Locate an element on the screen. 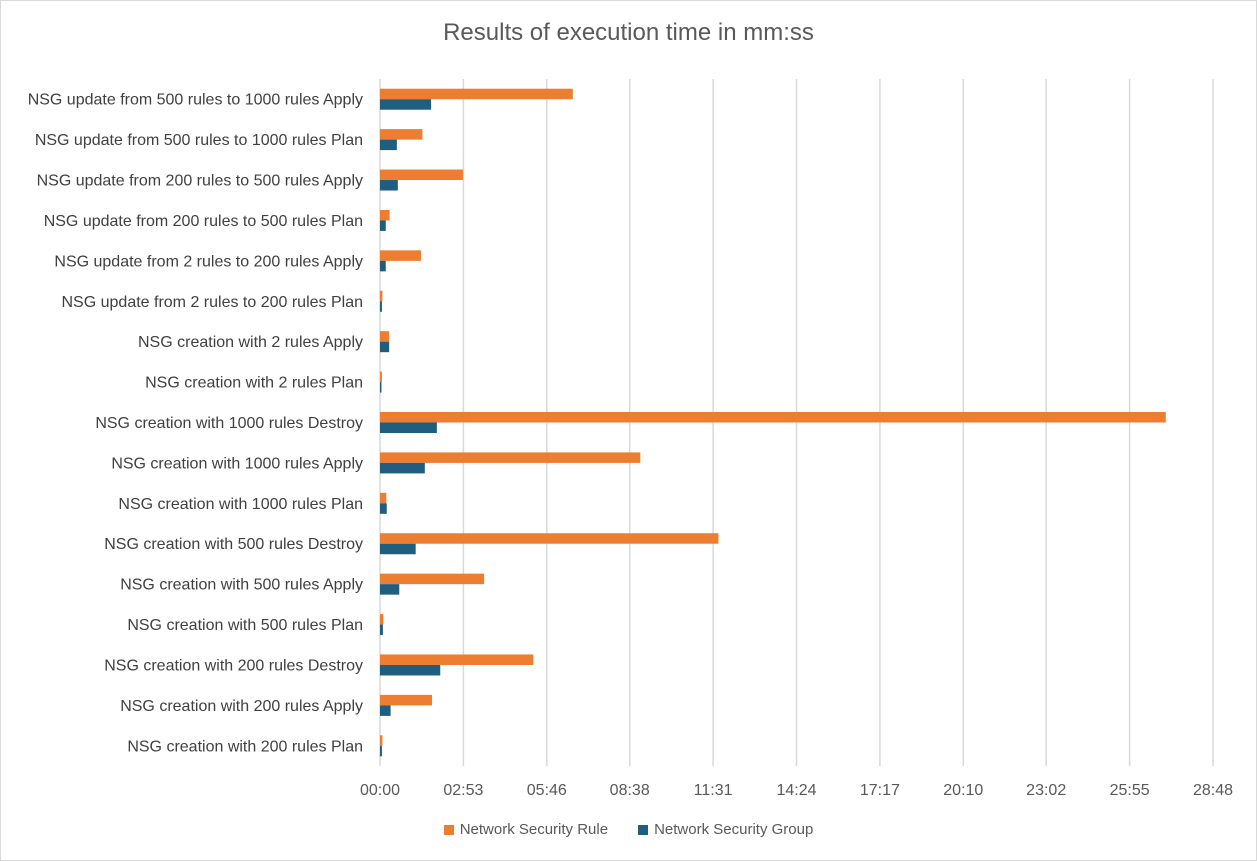 This screenshot has height=861, width=1257. legend-label-nsr: Network Security Rule is located at coordinates (534, 829).